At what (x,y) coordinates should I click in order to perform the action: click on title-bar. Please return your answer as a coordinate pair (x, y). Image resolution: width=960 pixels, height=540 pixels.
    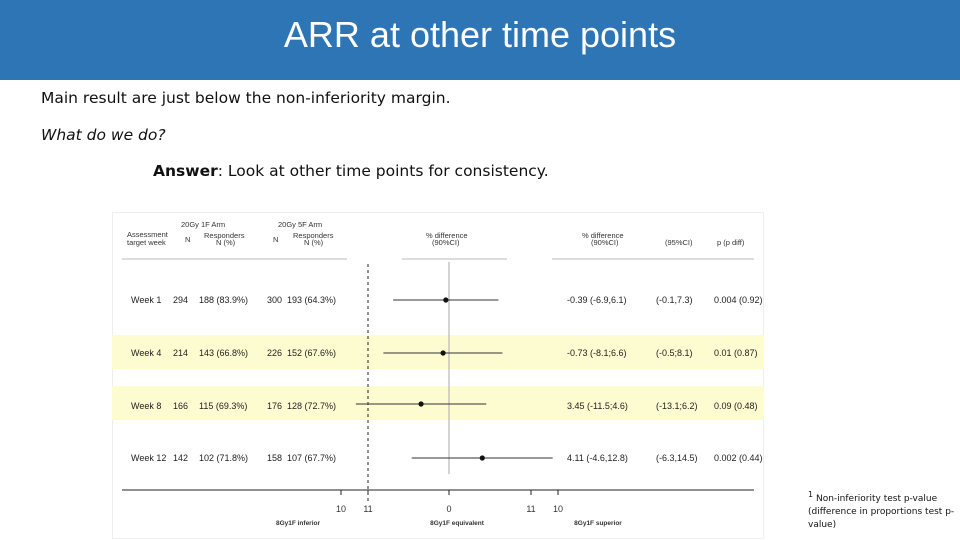
    Looking at the image, I should click on (480, 40).